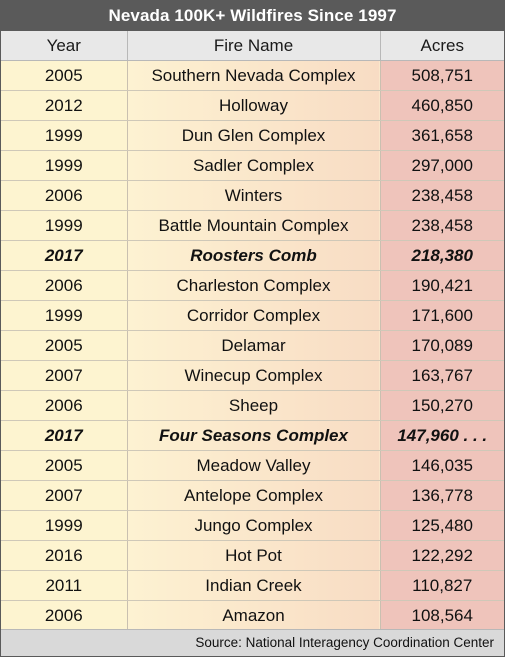 Image resolution: width=506 pixels, height=658 pixels. I want to click on acres-cell: 136,778, so click(442, 495).